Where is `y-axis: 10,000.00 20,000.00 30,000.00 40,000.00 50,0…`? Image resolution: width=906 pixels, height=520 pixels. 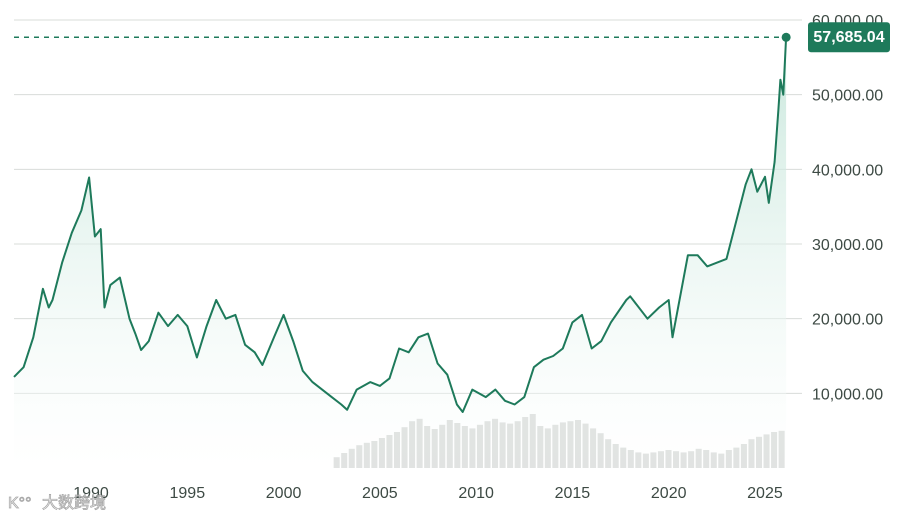
y-axis: 10,000.00 20,000.00 30,000.00 40,000.00 50,0… is located at coordinates (847, 208).